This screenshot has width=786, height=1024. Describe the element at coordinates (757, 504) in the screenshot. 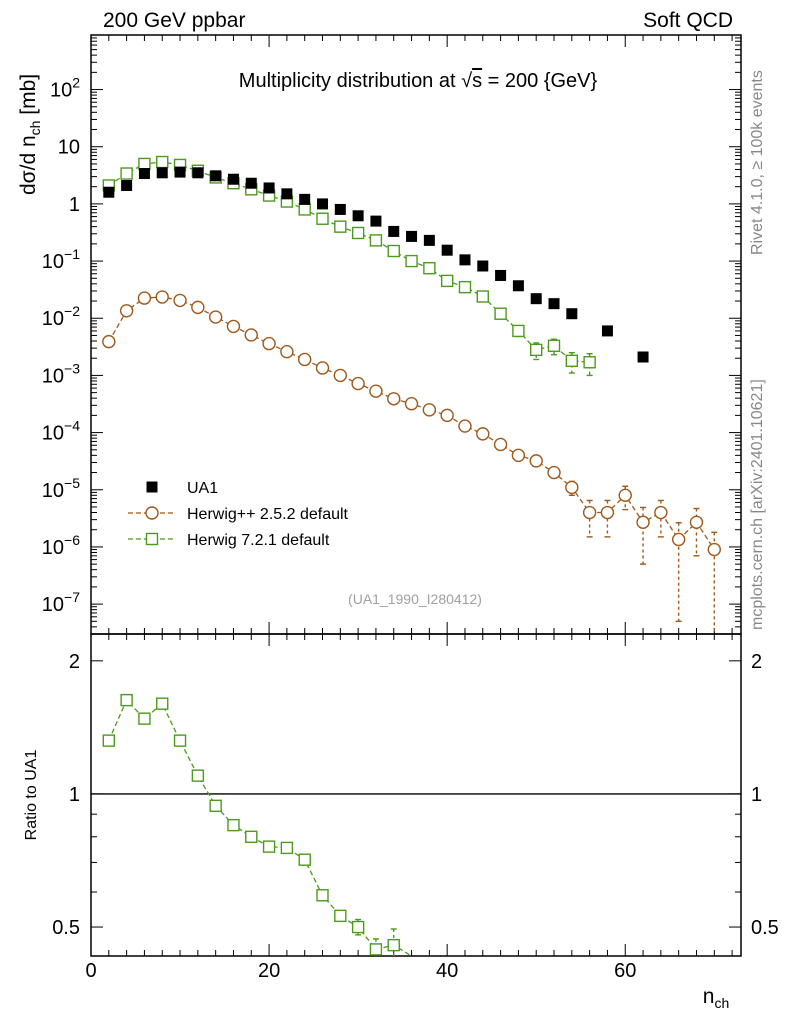

I see `mcplots-label: mcplots.cern.ch [arXiv:2401.10621]` at that location.